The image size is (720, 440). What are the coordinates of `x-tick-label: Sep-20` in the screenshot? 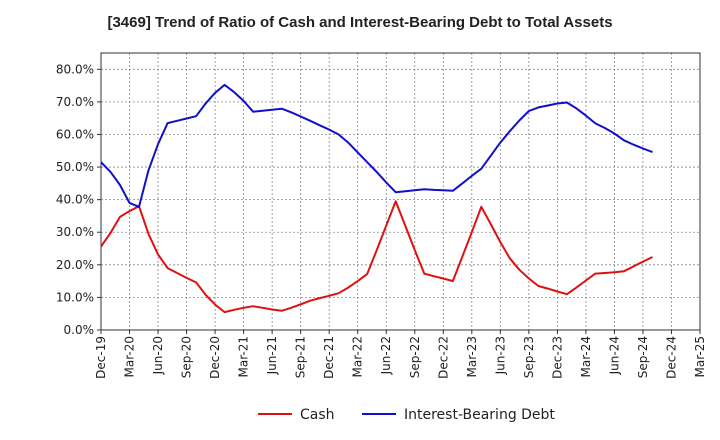 It's located at (187, 357).